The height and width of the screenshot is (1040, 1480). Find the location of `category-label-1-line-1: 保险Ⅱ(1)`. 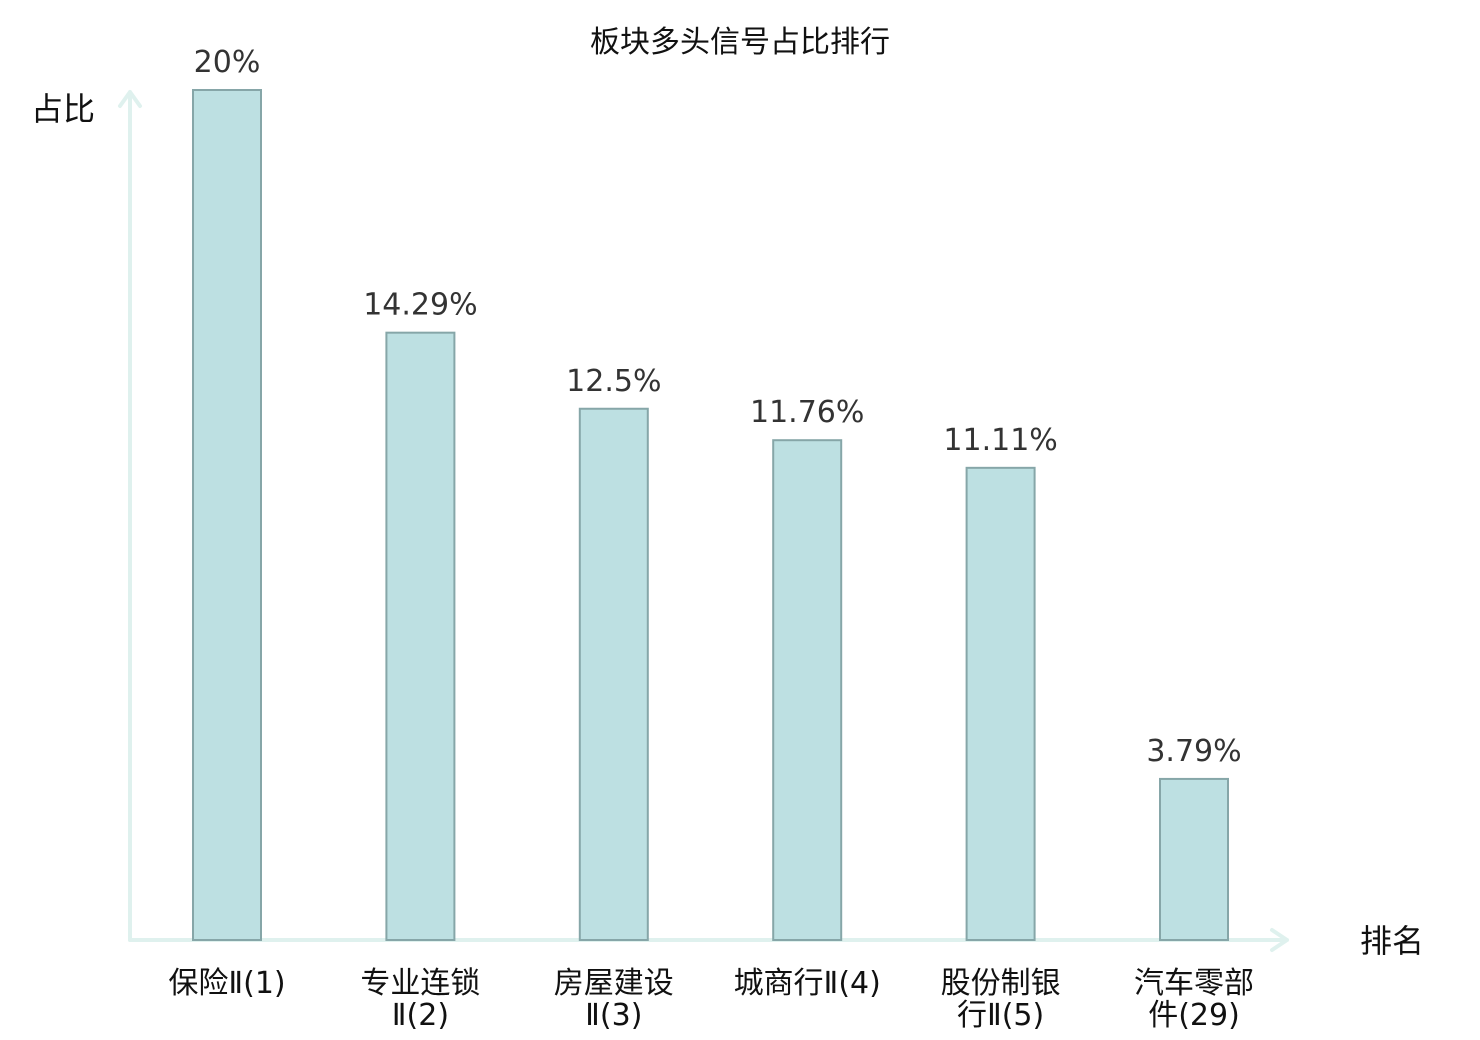

category-label-1-line-1: 保险Ⅱ(1) is located at coordinates (226, 983).